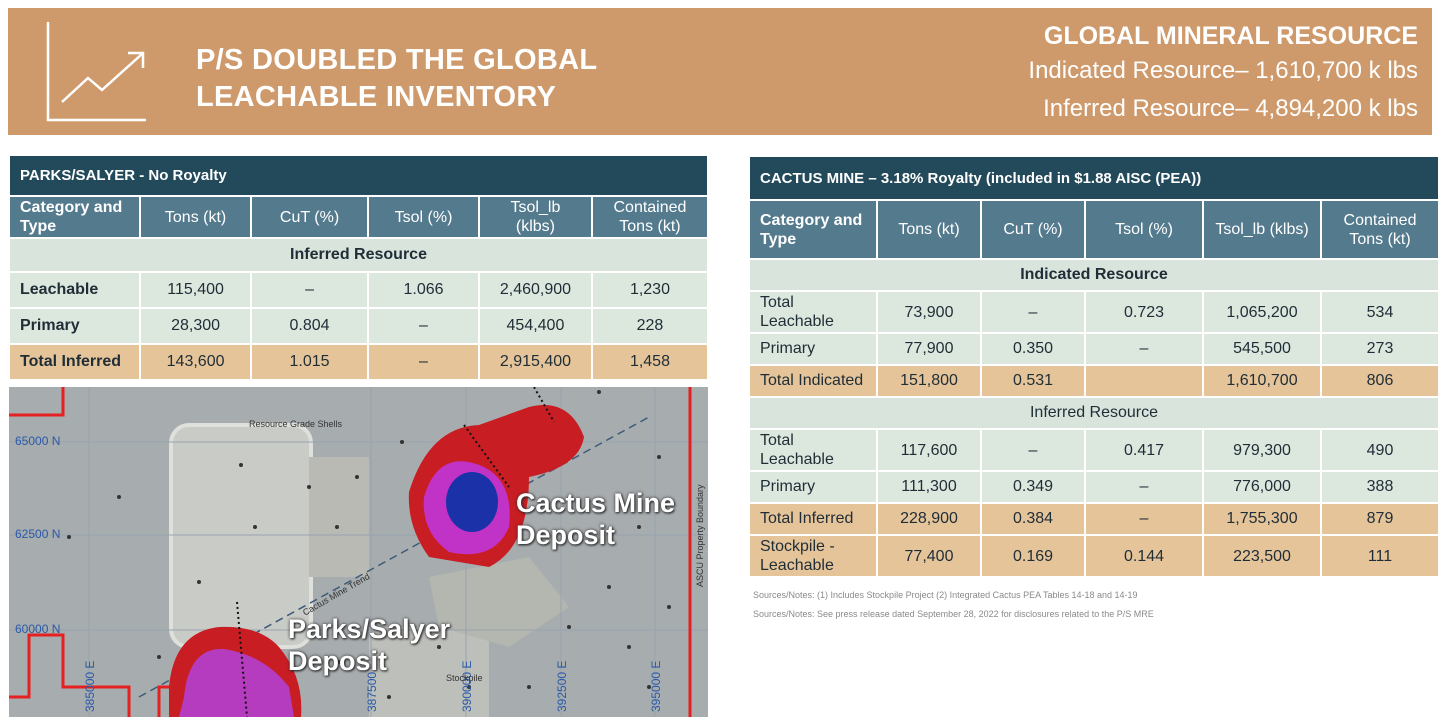  I want to click on cactus-label-line: Cactus Mine, so click(596, 503).